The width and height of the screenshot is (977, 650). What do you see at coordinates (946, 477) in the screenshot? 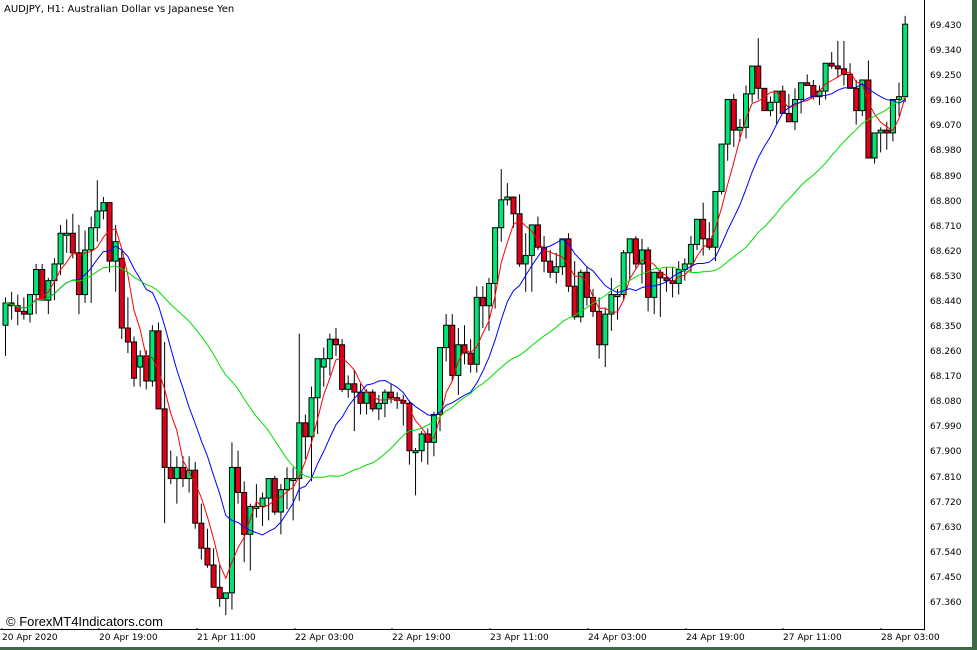
I see `price-tick-label: 67.810` at bounding box center [946, 477].